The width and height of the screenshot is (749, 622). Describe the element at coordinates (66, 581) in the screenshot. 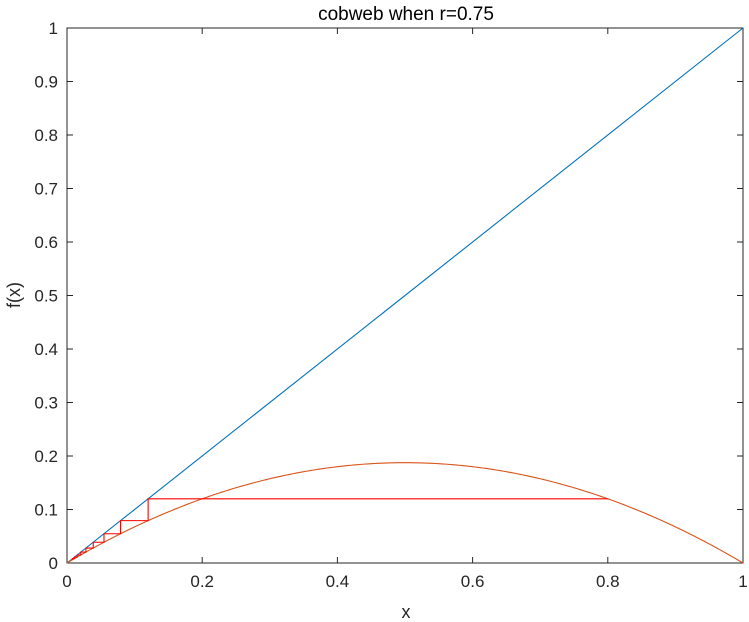

I see `x-tick-label: 0` at that location.